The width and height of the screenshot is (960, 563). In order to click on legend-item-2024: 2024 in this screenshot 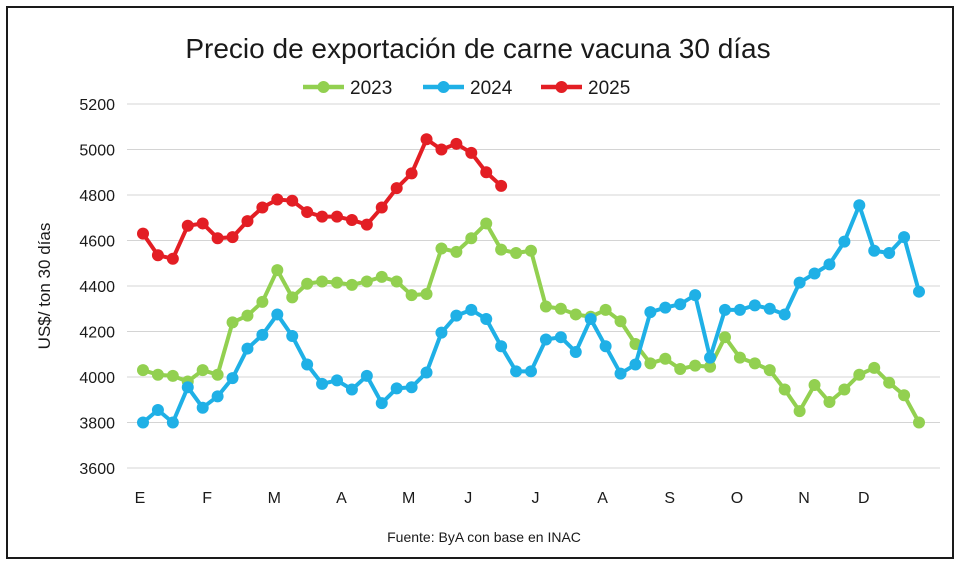, I will do `click(468, 88)`.